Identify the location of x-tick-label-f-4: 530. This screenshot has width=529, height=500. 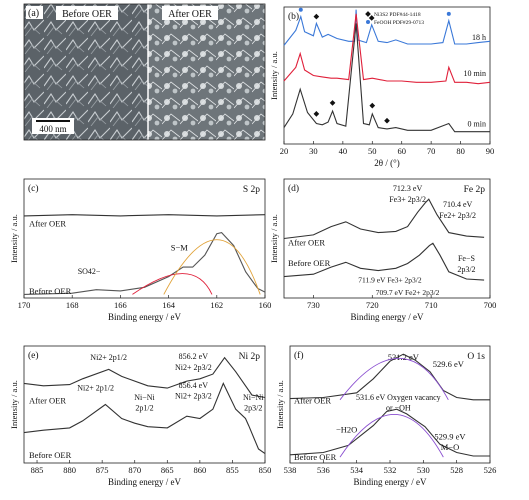
(423, 470).